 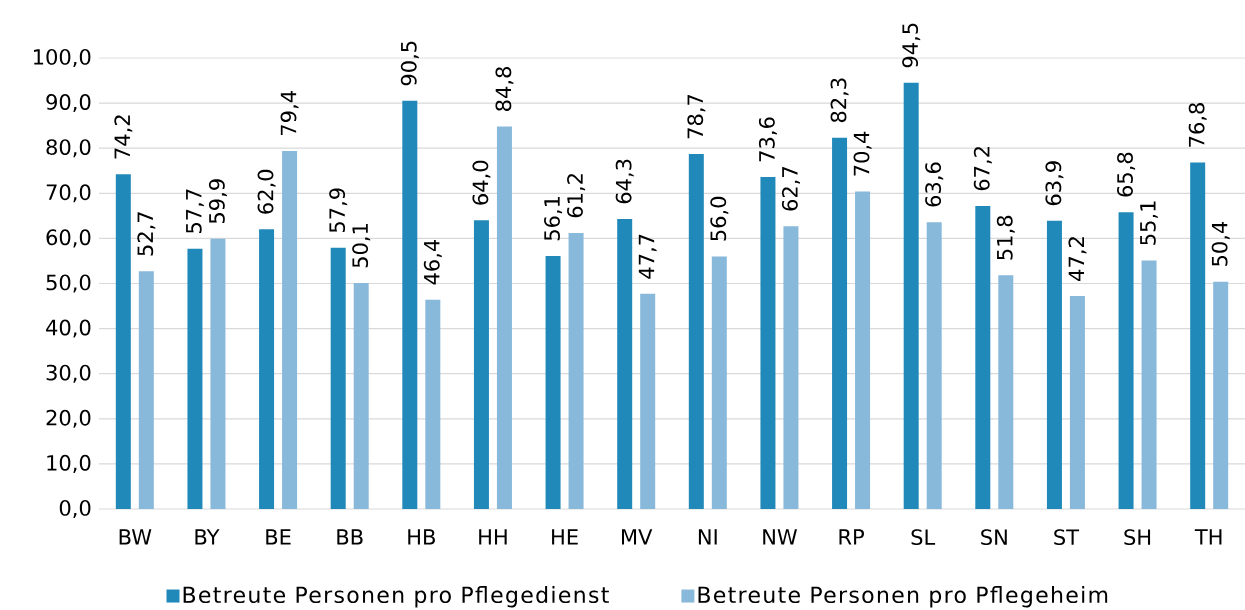 What do you see at coordinates (719, 218) in the screenshot?
I see `data-label: 56,0` at bounding box center [719, 218].